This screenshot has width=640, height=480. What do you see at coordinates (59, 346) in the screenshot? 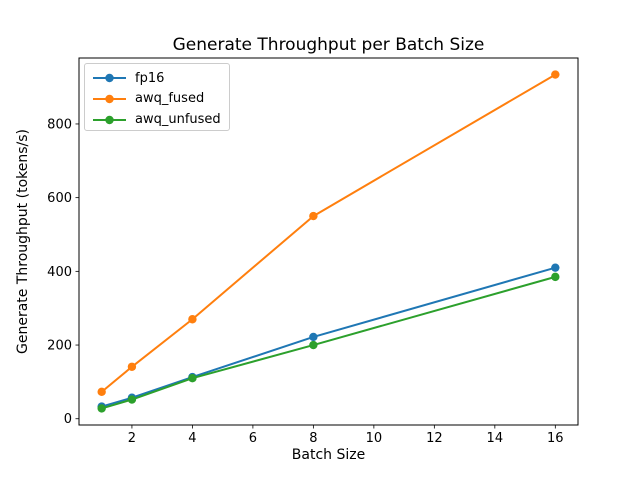
I see `y-tick-label: 200` at bounding box center [59, 346].